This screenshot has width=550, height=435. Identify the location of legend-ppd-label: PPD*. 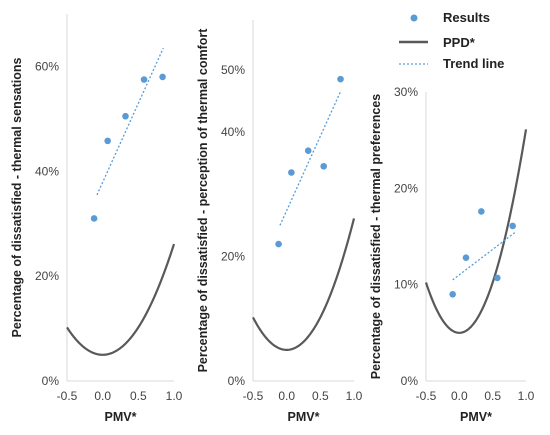
(459, 42).